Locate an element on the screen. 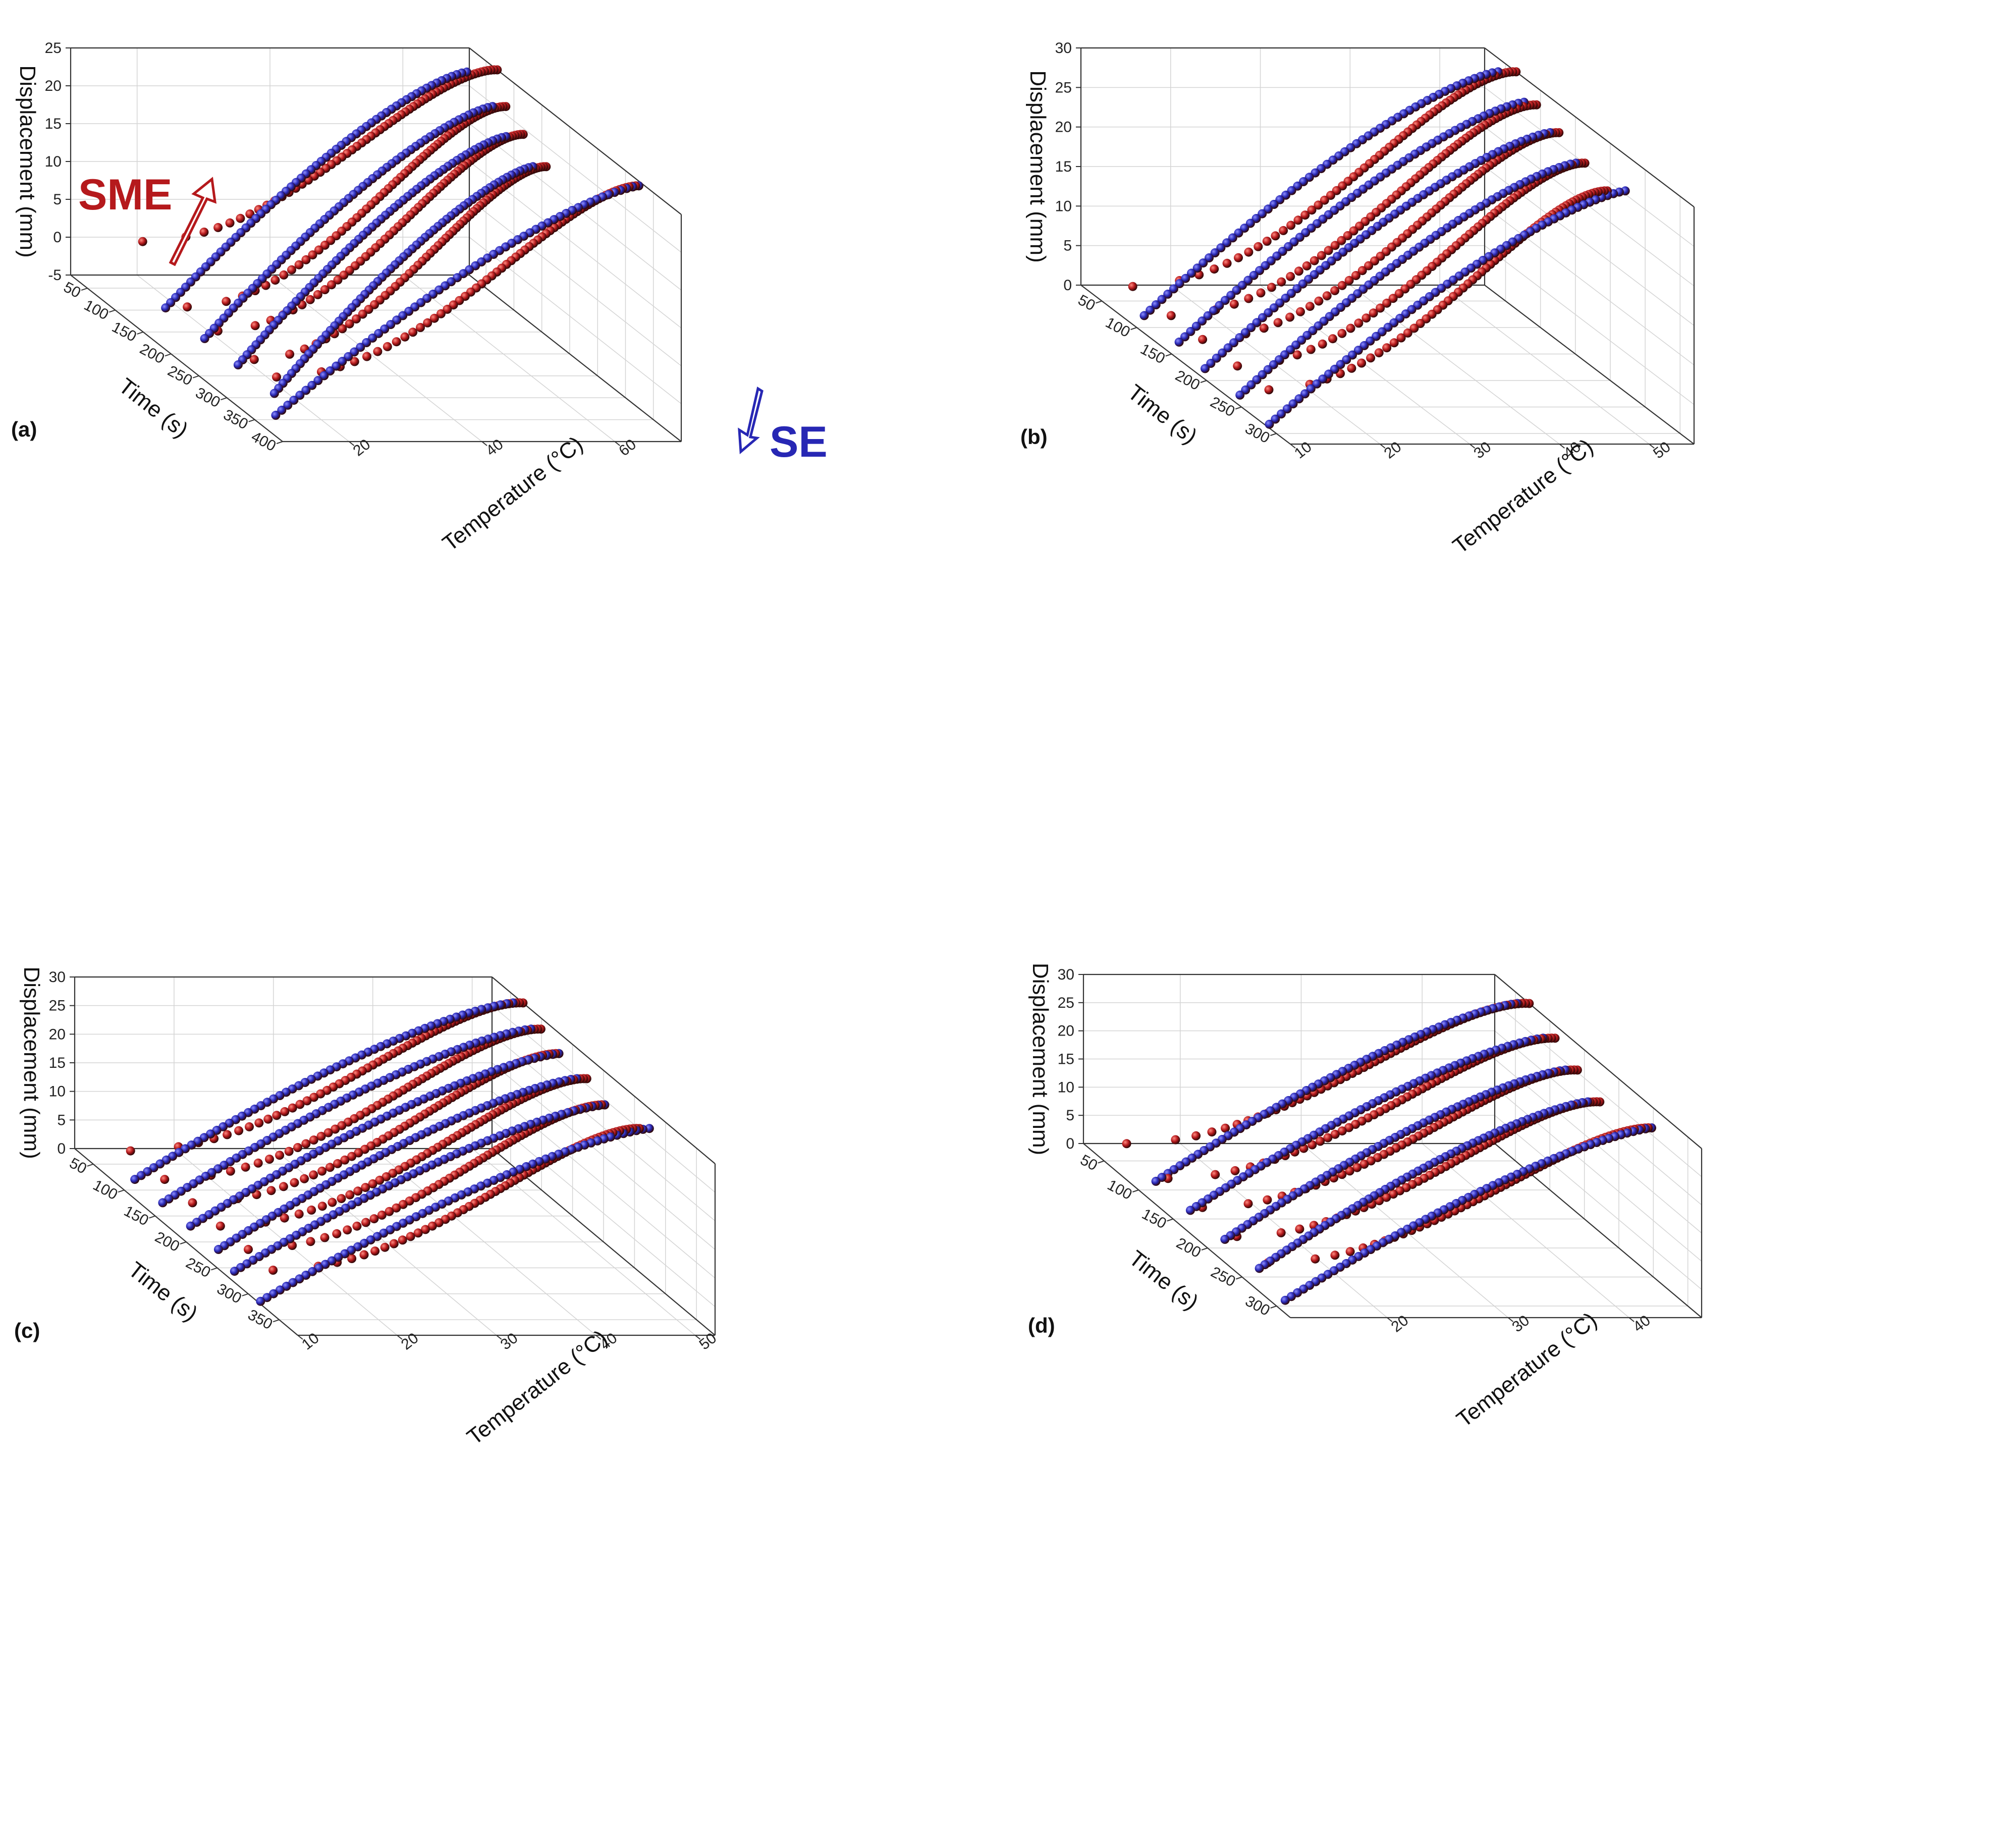 The height and width of the screenshot is (1848, 2015). box-edge is located at coordinates (1589, 365).